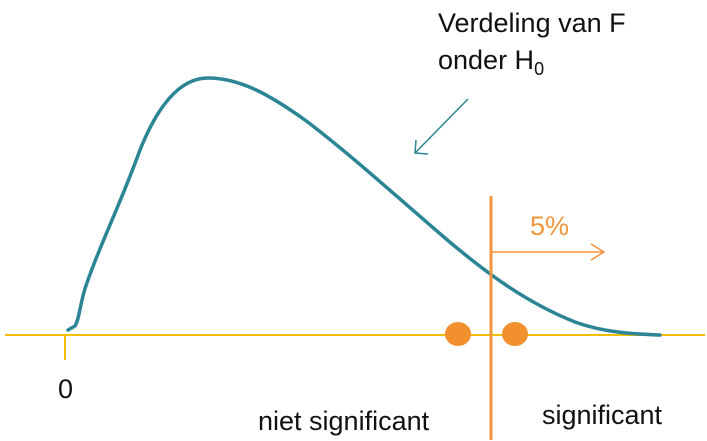 This screenshot has width=707, height=441. What do you see at coordinates (549, 226) in the screenshot?
I see `percent-label: 5%` at bounding box center [549, 226].